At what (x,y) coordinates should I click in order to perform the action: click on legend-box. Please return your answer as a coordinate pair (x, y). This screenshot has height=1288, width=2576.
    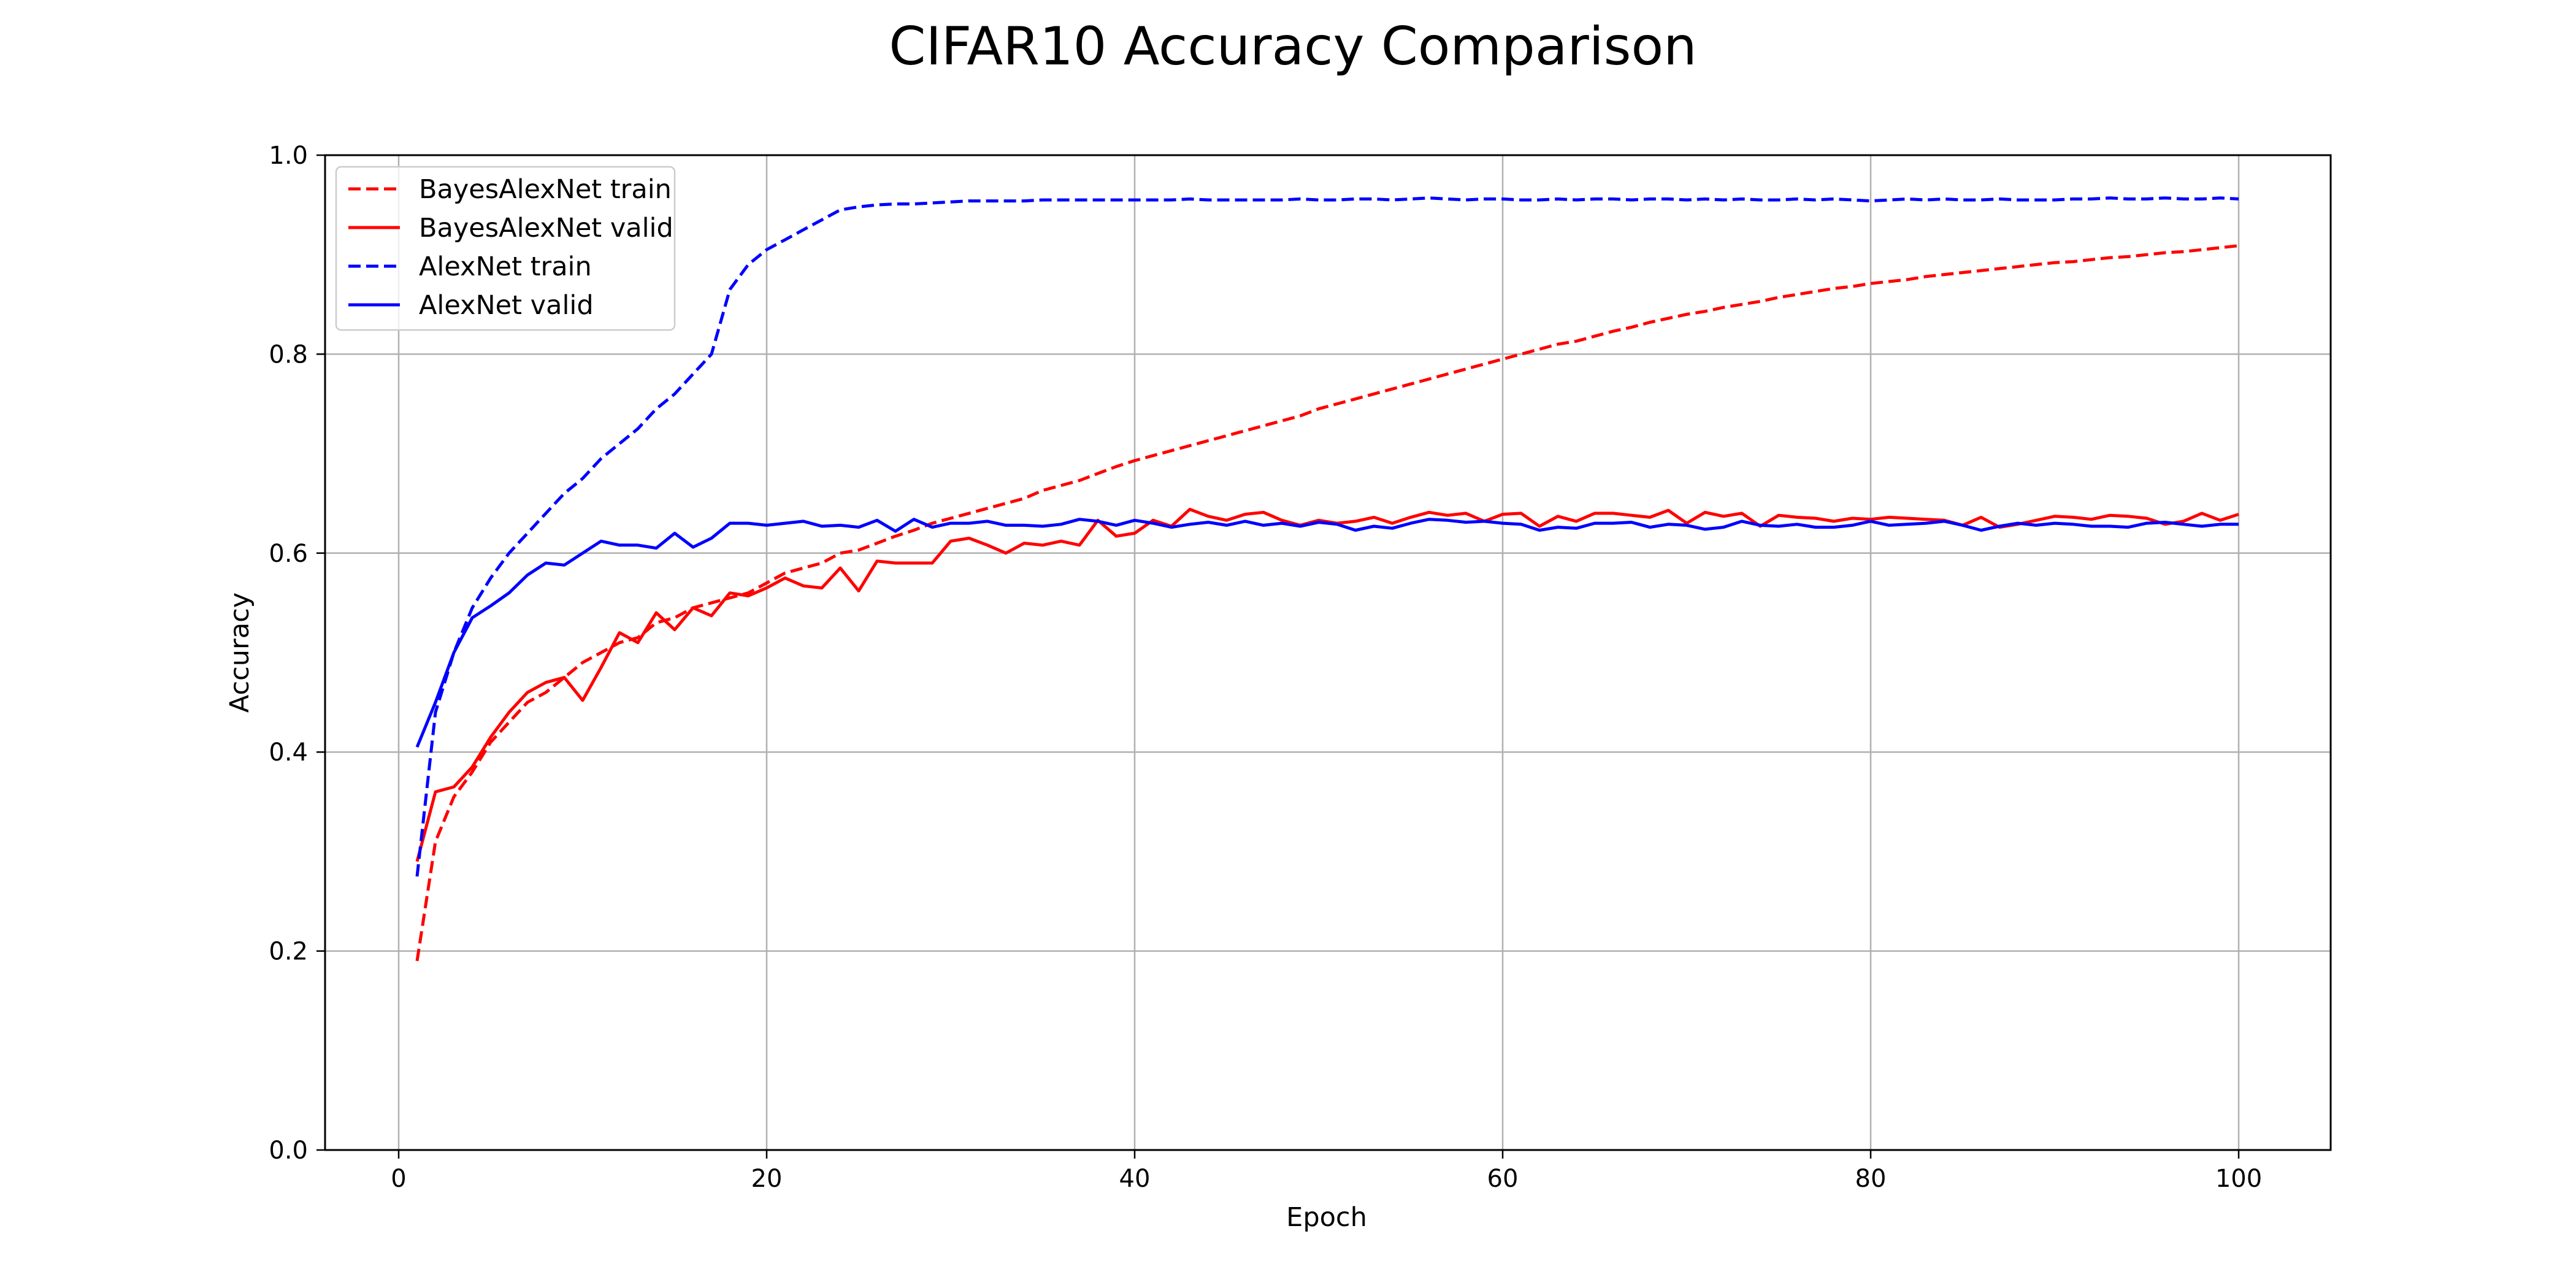
    Looking at the image, I should click on (505, 248).